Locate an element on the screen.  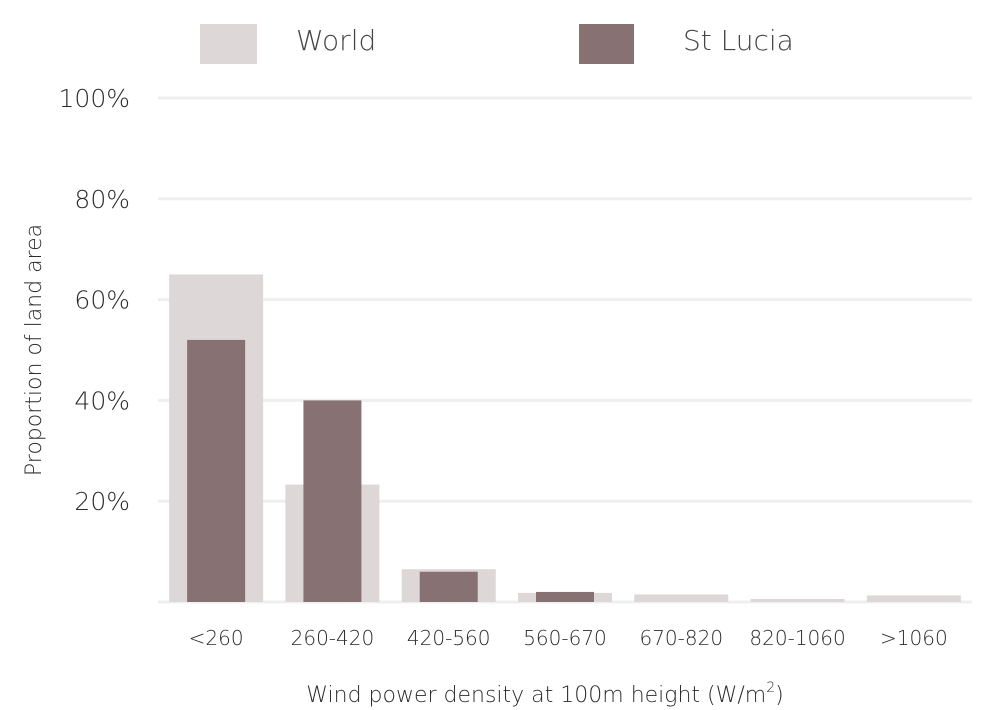
y-tick-label-20: 20% is located at coordinates (102, 501).